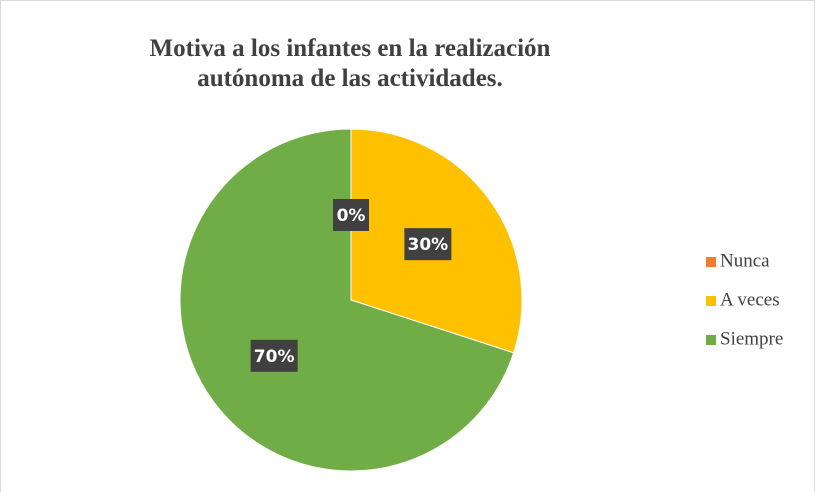 The width and height of the screenshot is (816, 492). What do you see at coordinates (745, 260) in the screenshot?
I see `legend-label: Nunca` at bounding box center [745, 260].